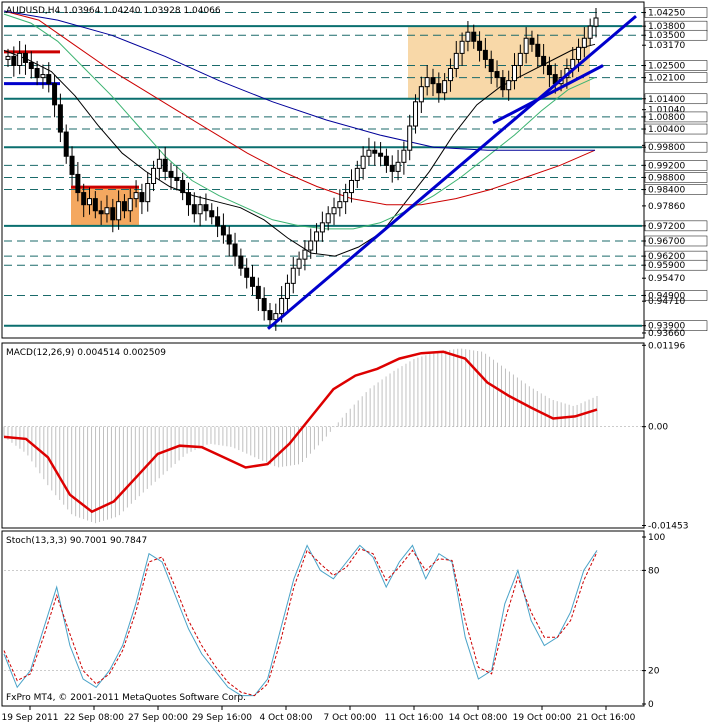  Describe the element at coordinates (29, 718) in the screenshot. I see `time-tick-label: 19 Sep 2011` at that location.